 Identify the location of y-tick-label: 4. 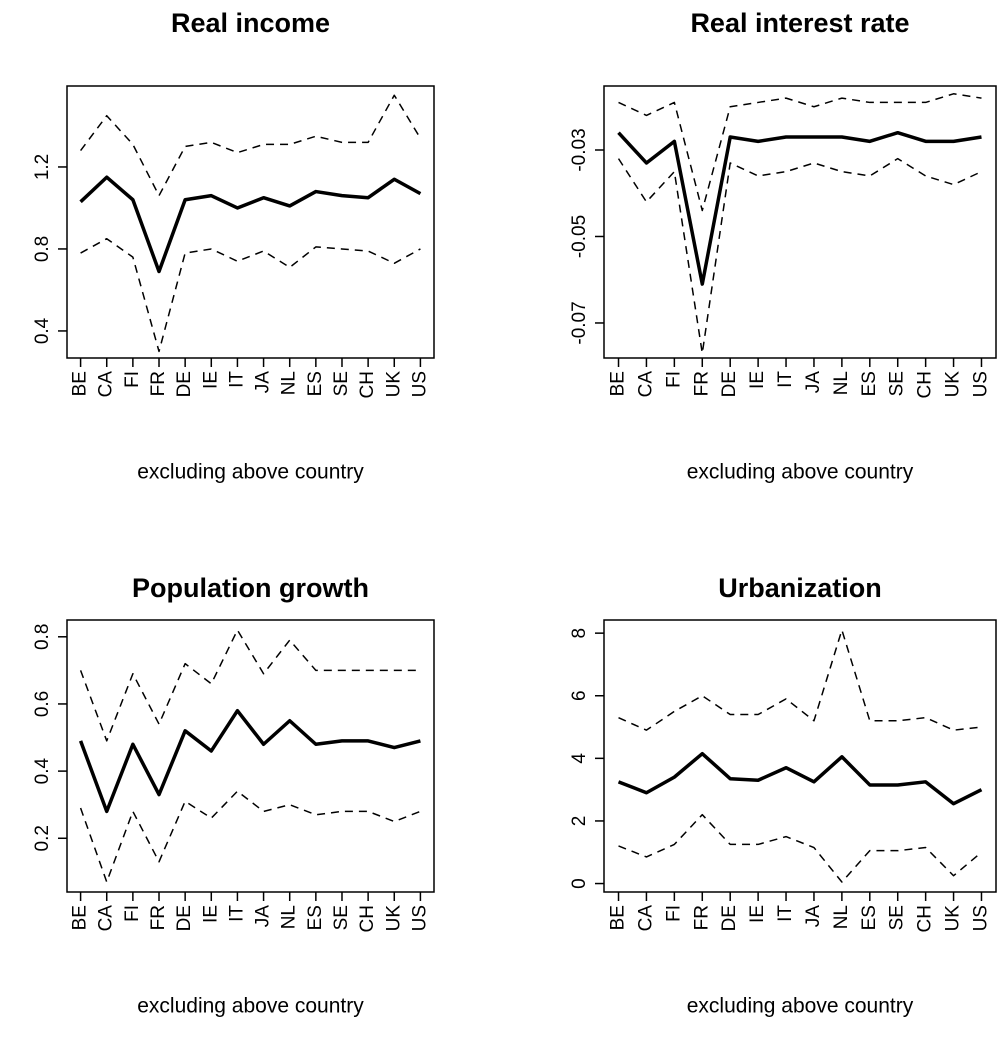
(579, 758).